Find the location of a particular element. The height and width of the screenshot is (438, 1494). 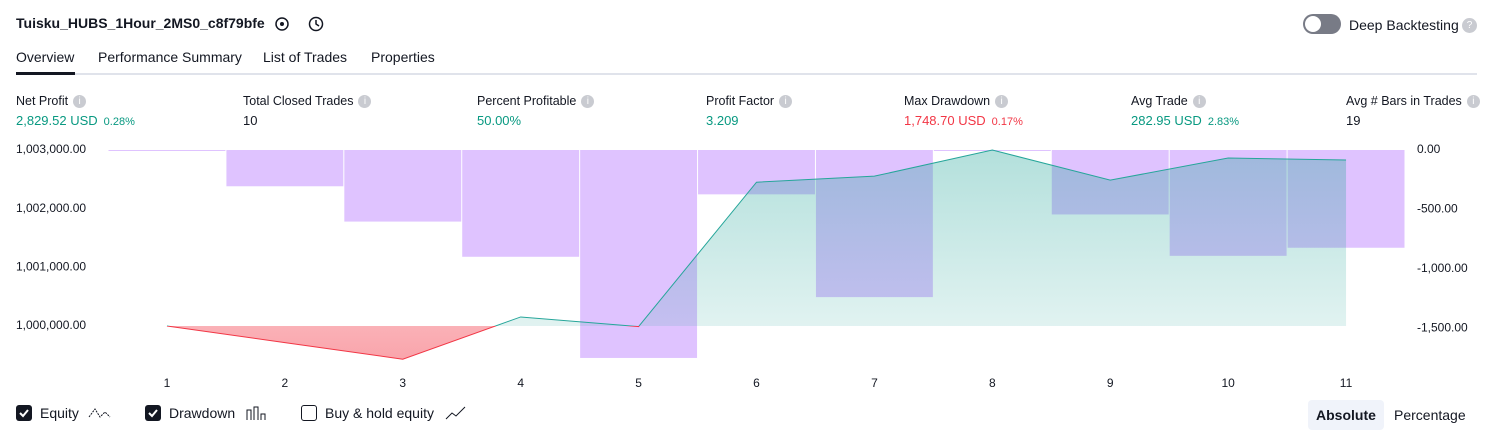

metric-label-text: Percent Profitable is located at coordinates (527, 101).